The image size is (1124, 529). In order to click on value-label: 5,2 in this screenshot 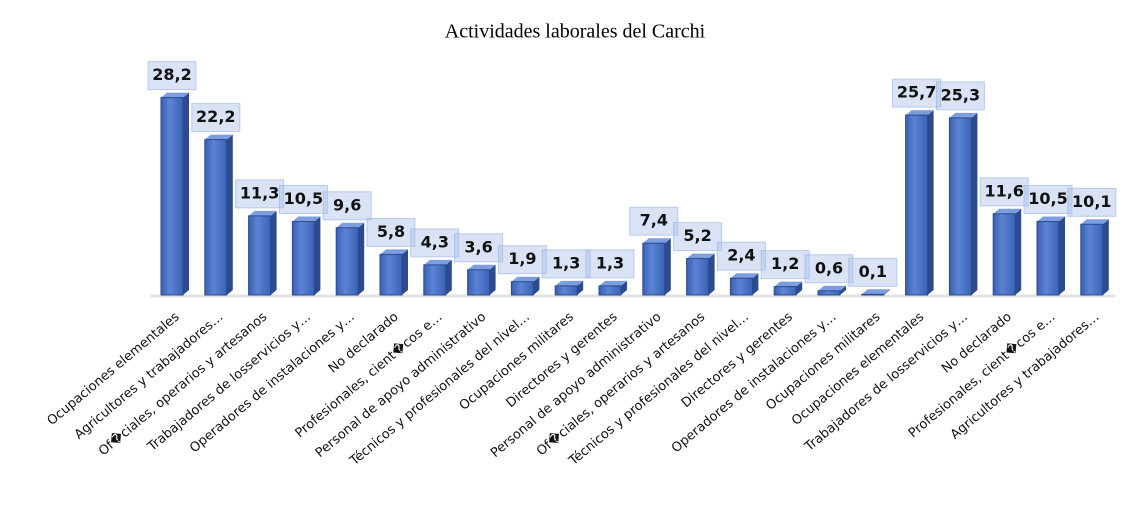, I will do `click(697, 235)`.